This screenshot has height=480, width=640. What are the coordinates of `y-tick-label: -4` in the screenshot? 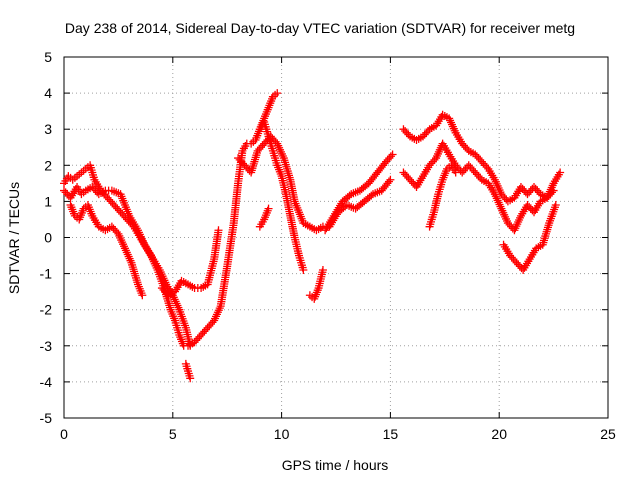 It's located at (46, 382).